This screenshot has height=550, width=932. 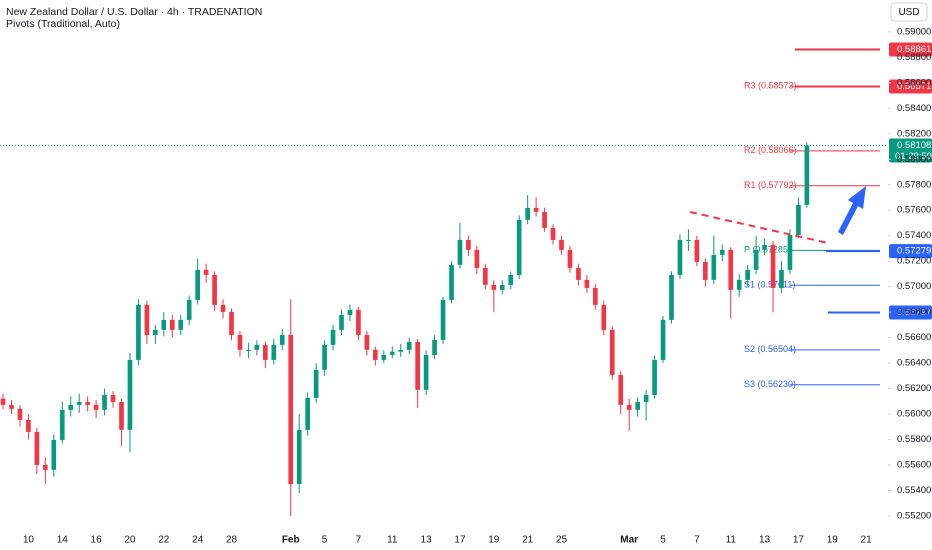 I want to click on x-tick-label: 10, so click(x=29, y=540).